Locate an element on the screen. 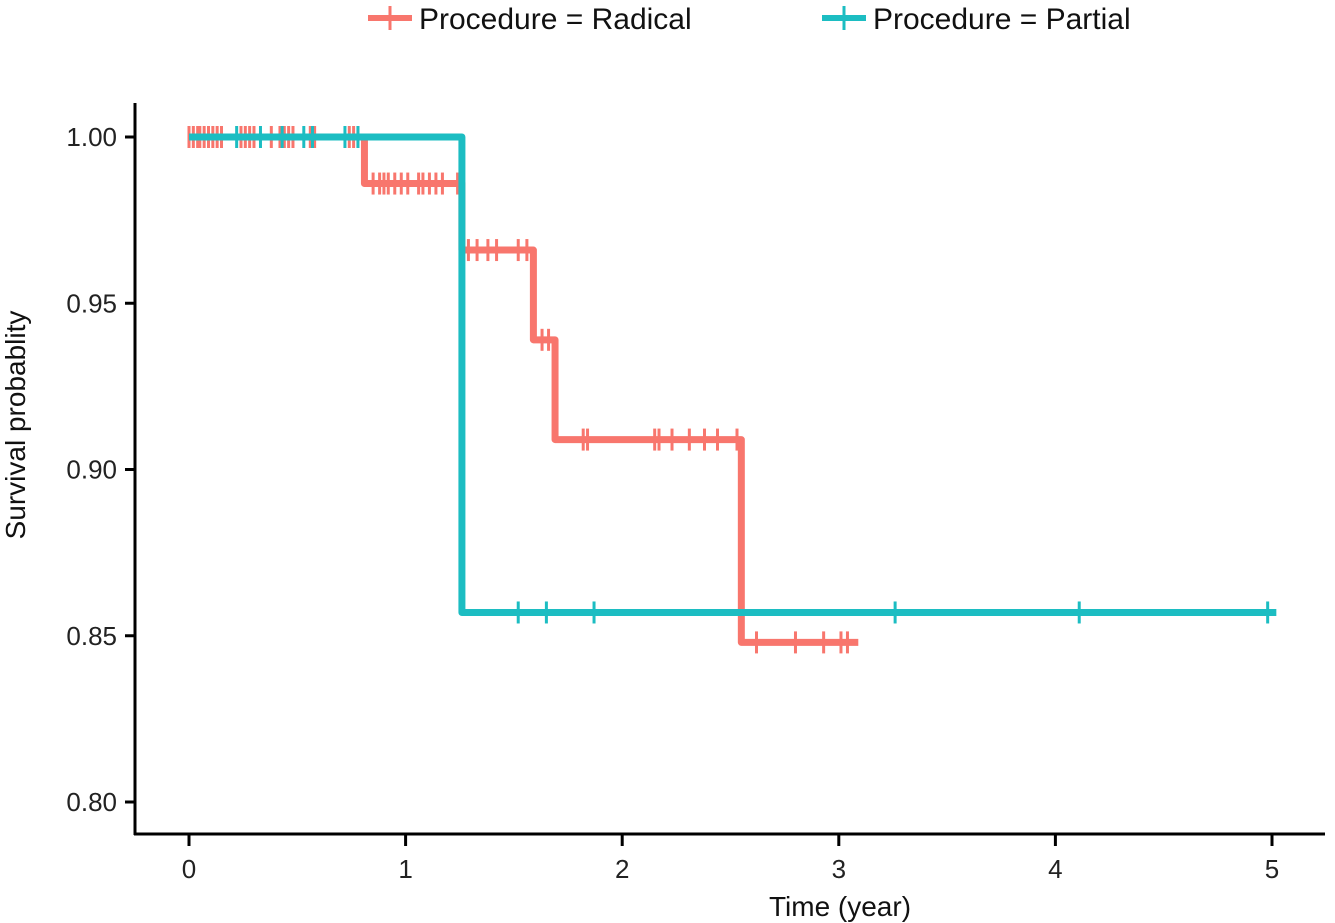 The height and width of the screenshot is (923, 1335). legend: Procedure = Radical Procedure = Partial is located at coordinates (749, 19).